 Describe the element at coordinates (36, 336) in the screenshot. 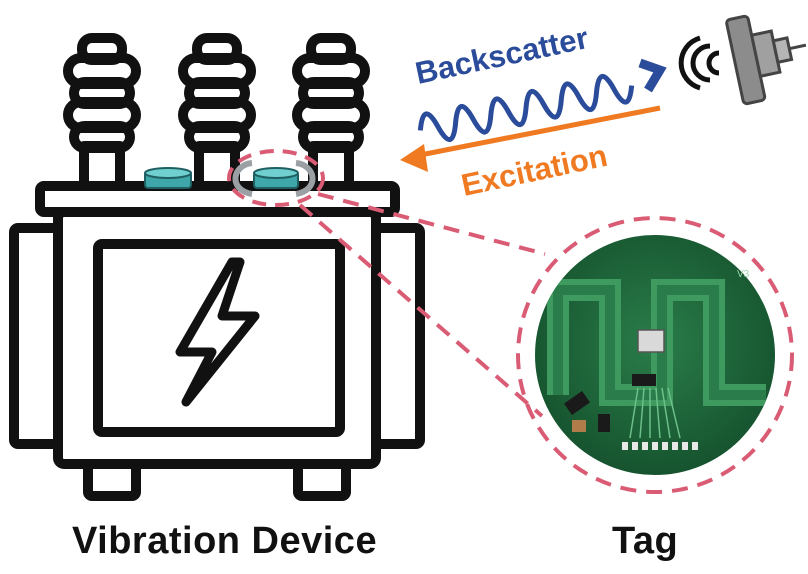

I see `fin-left` at that location.